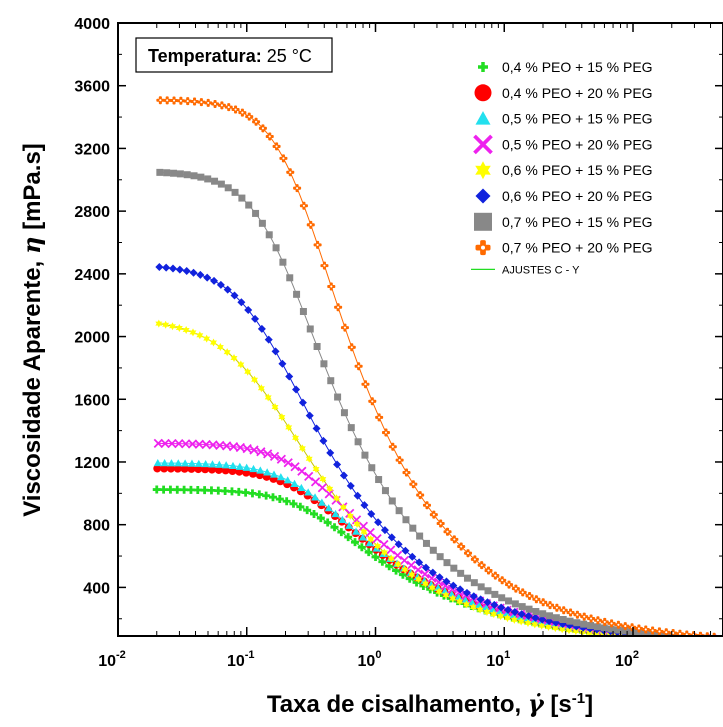  What do you see at coordinates (430, 703) in the screenshot?
I see `svg-text: Taxa de cisalhamento, γ̇ [s-1]` at bounding box center [430, 703].